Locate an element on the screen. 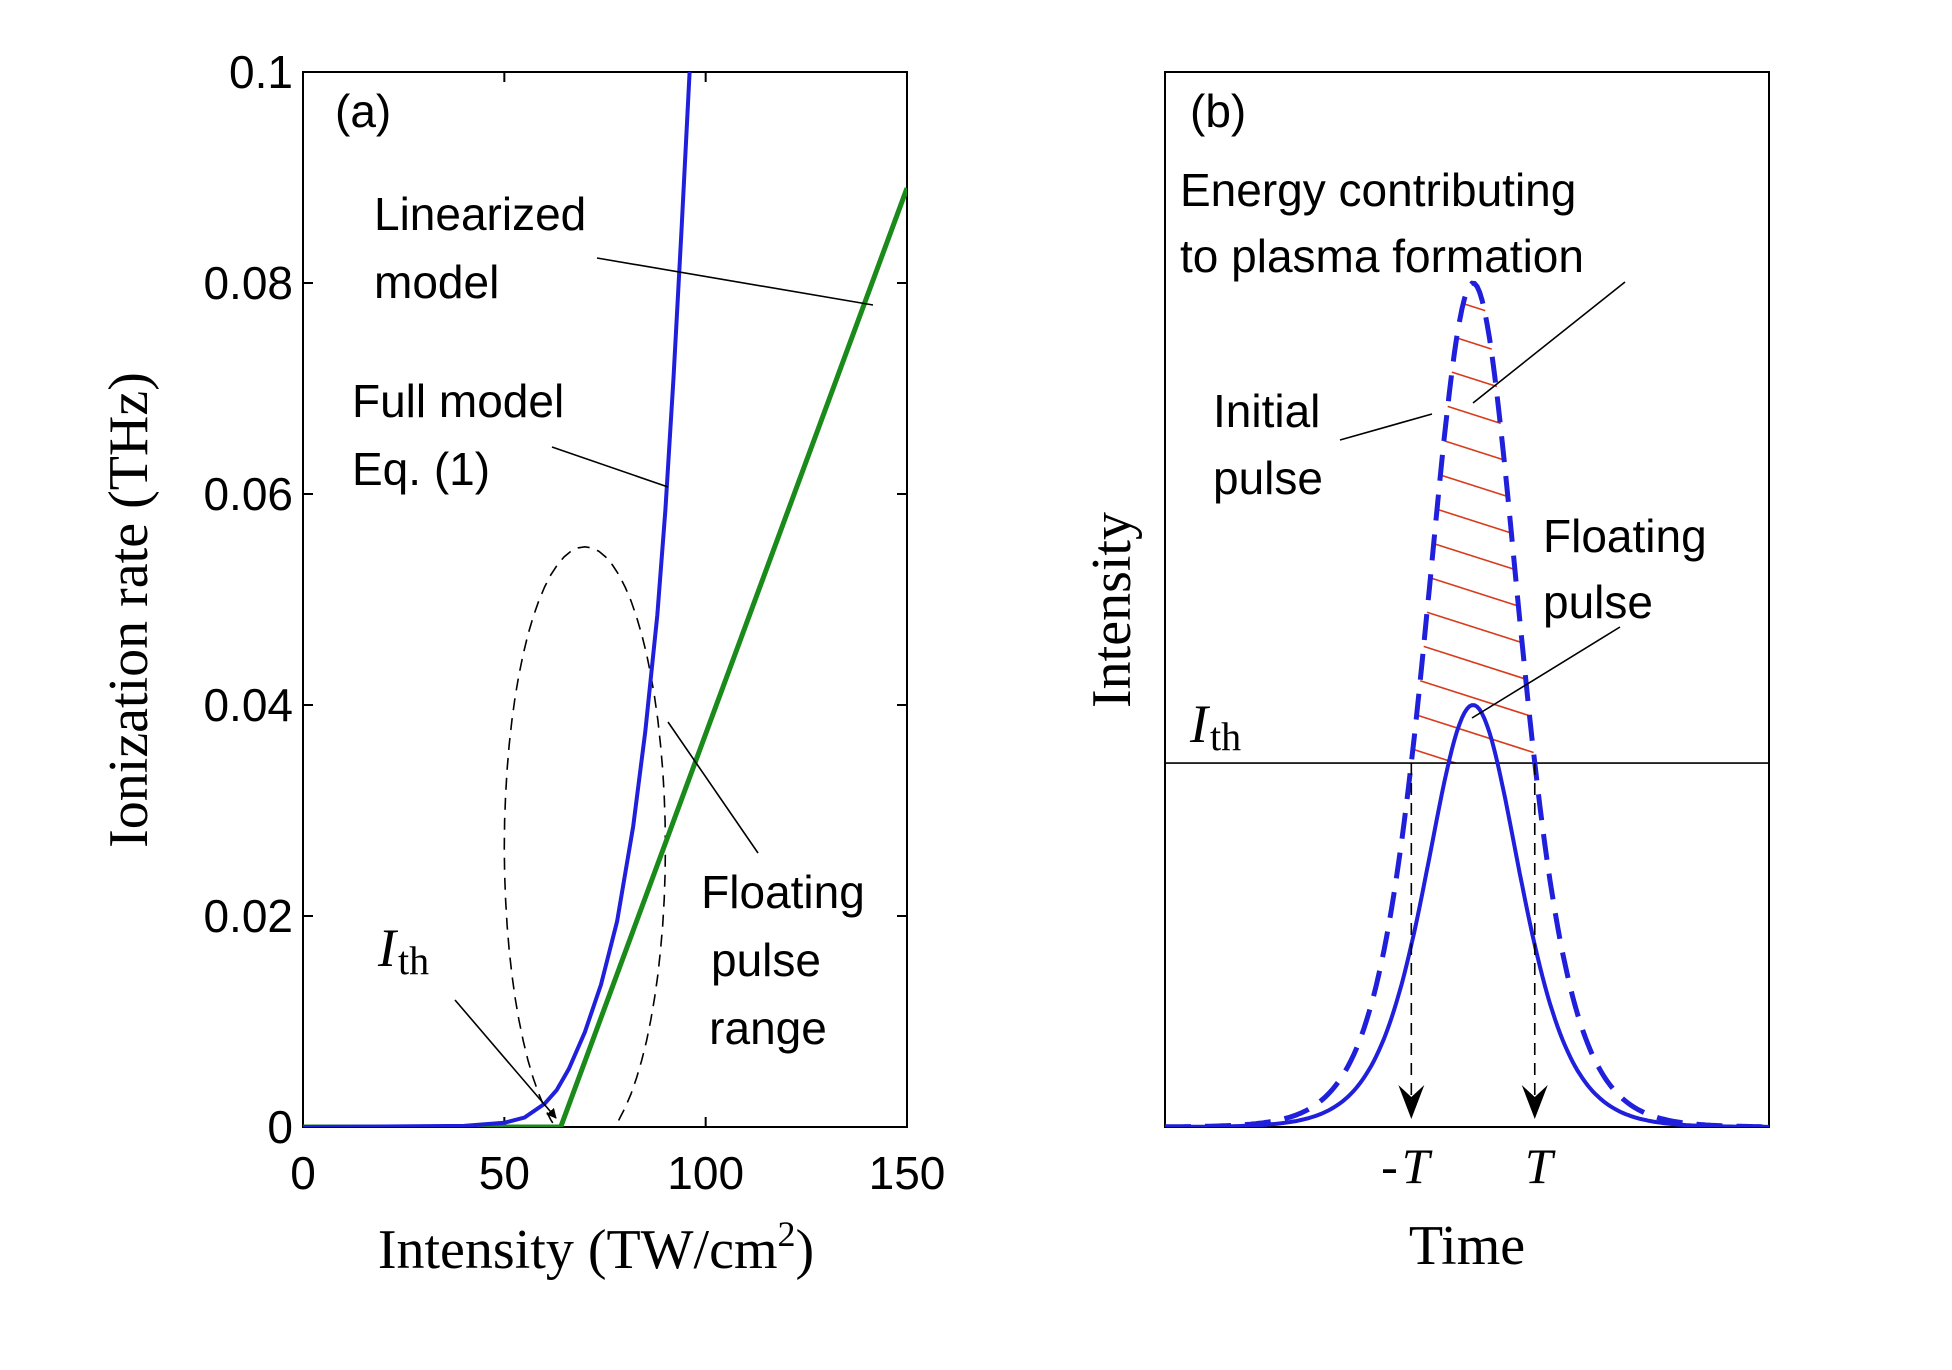  floating-label-line2: pulse is located at coordinates (1598, 602).